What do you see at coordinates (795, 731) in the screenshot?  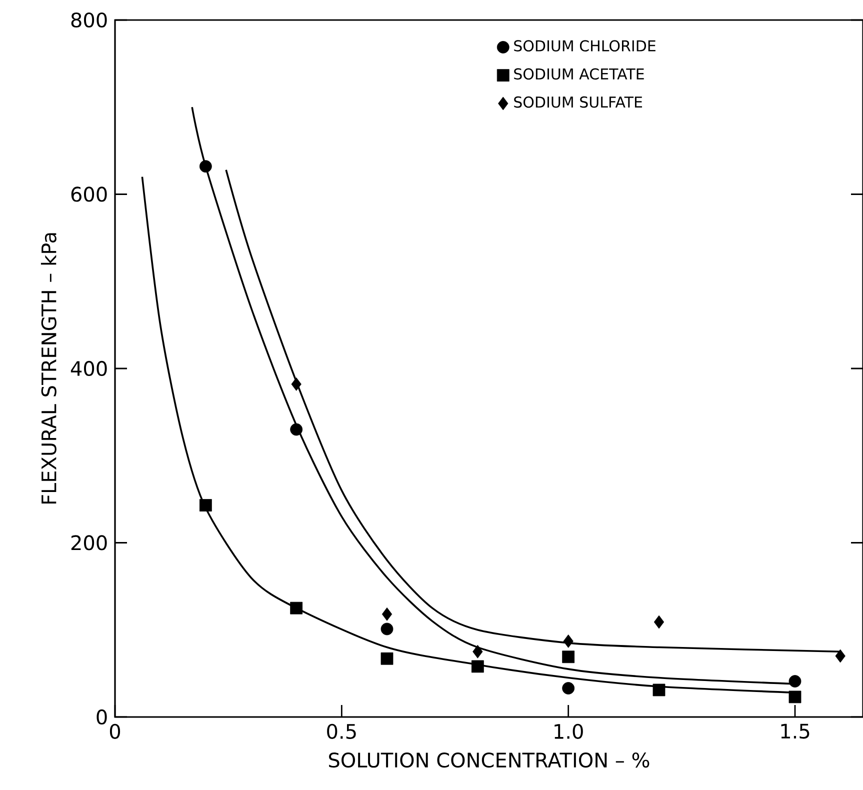 I see `x-tick-label: 1.5` at bounding box center [795, 731].